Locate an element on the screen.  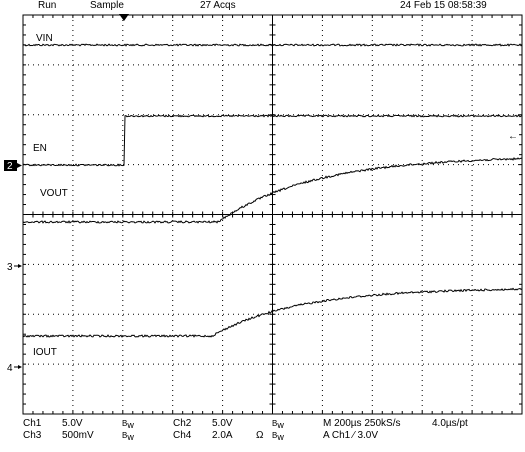
vout-label: VOUT is located at coordinates (54, 193).